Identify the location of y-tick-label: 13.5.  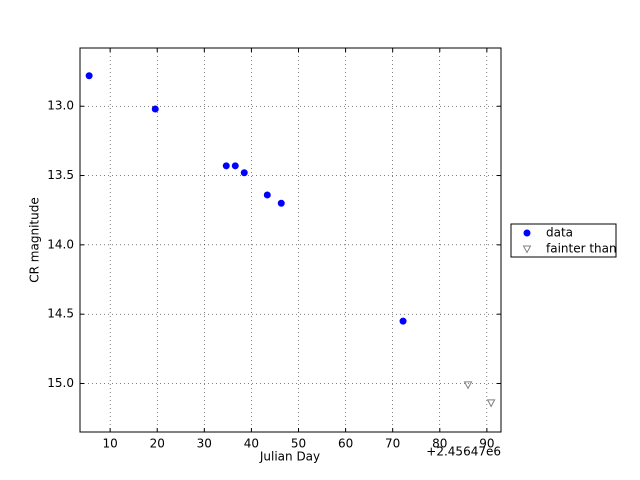
(60, 175).